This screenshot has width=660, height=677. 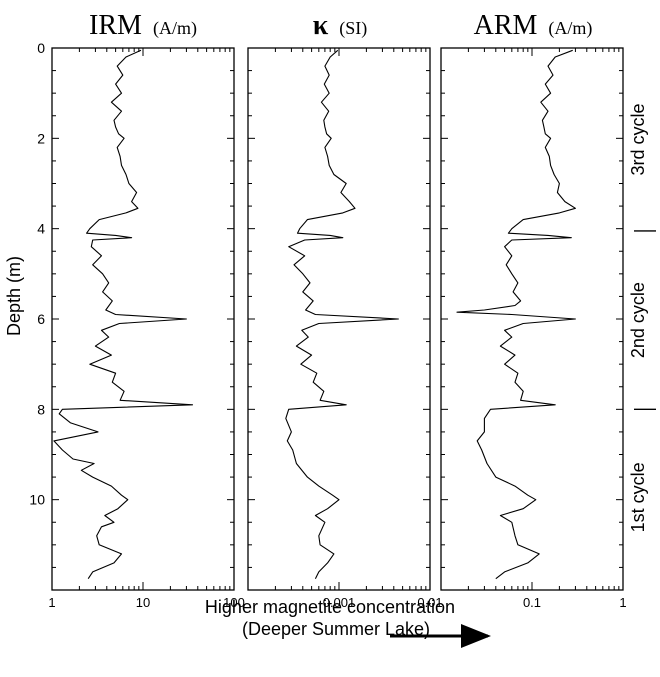 I want to click on x-tick-label: 0.001, so click(x=339, y=602).